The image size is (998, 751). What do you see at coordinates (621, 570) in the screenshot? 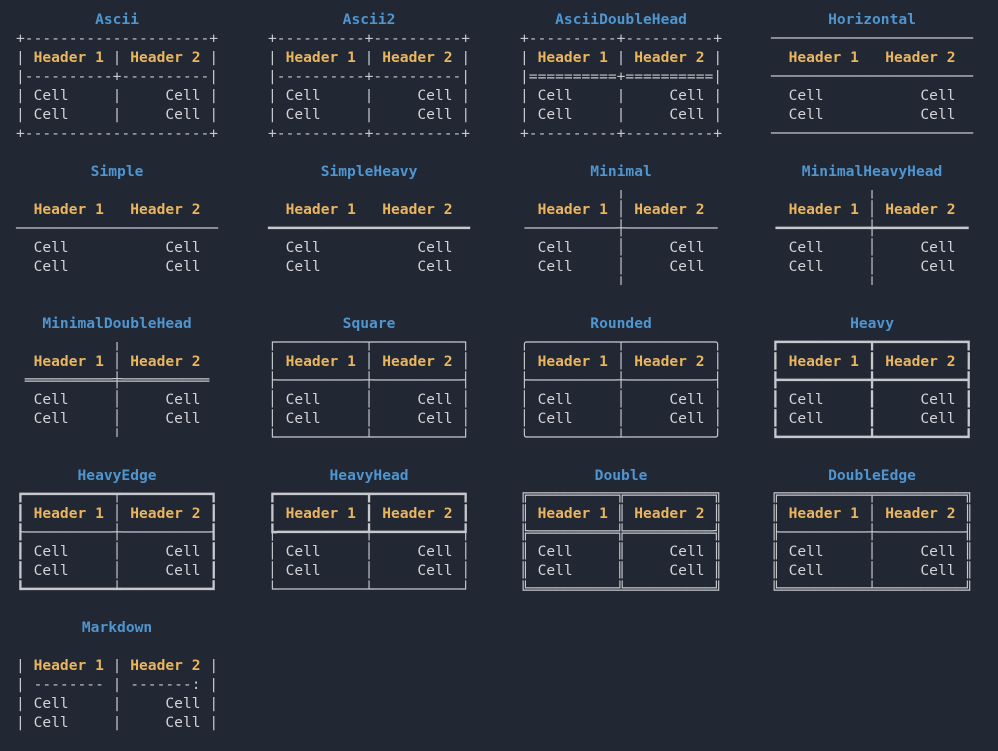
I see `cell-row: ║ Cell ║ Cell ║` at bounding box center [621, 570].